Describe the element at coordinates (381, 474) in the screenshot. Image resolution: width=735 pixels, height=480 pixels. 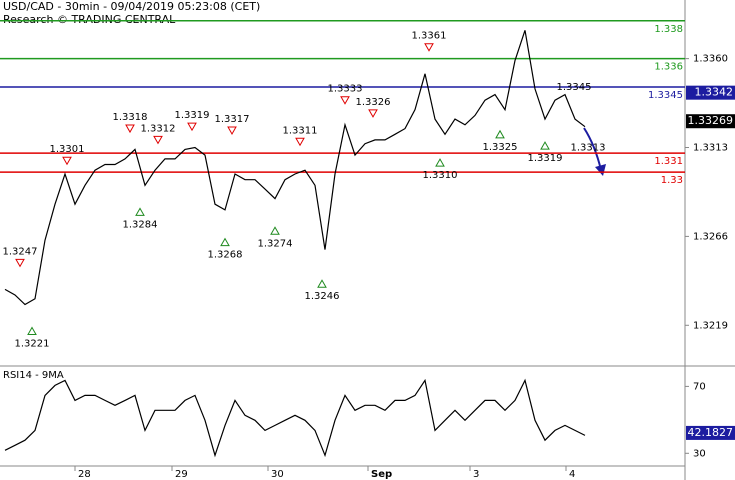
I see `x-tick-label: Sep` at that location.